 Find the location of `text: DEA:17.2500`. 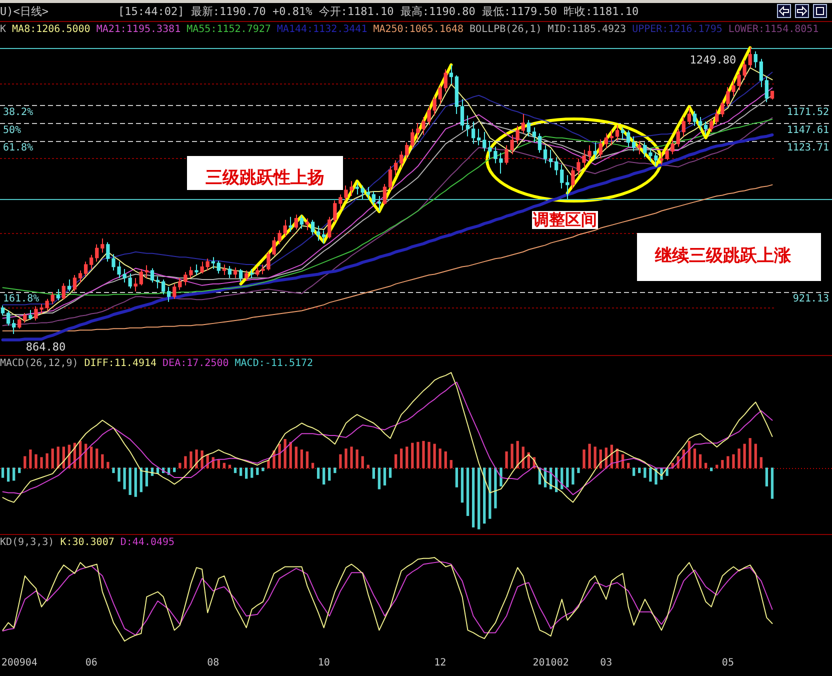

text: DEA:17.2500 is located at coordinates (195, 363).